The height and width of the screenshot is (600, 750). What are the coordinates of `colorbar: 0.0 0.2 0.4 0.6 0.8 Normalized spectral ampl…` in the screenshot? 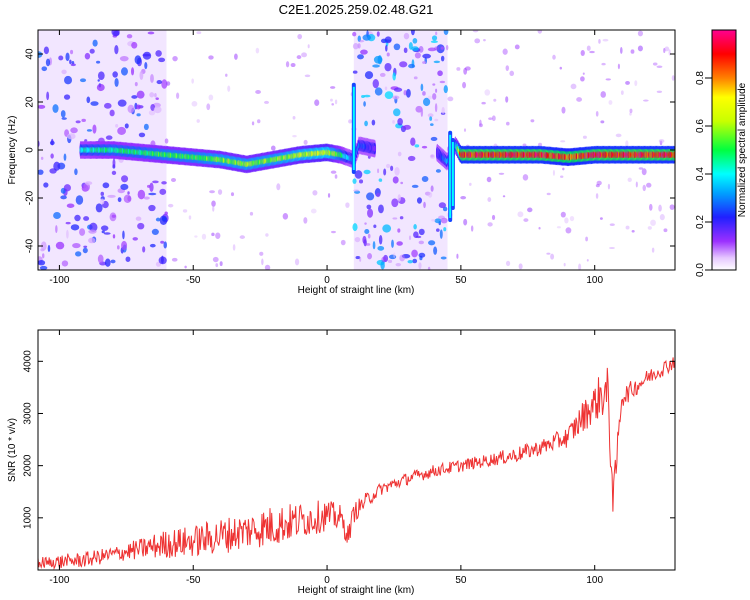 It's located at (721, 153).